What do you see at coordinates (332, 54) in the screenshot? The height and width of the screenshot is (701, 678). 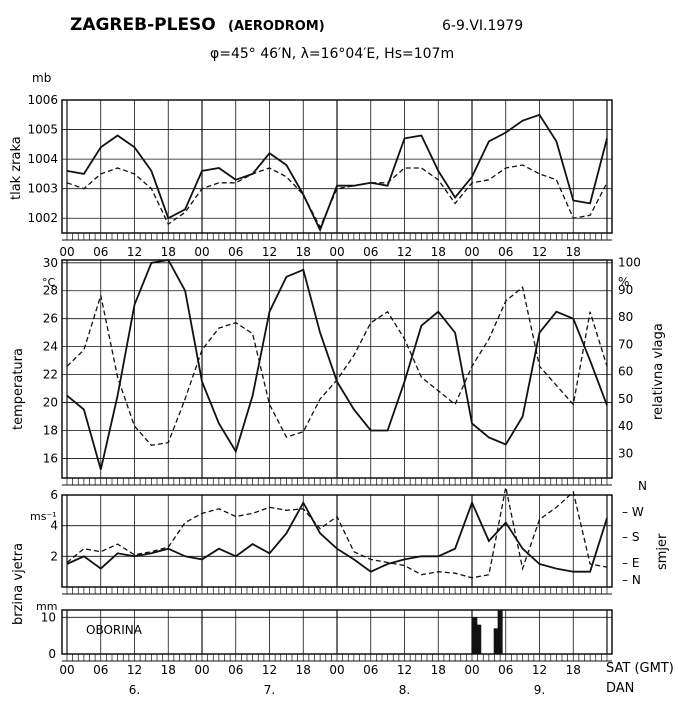 I see `coordinates: φ=45° 46′N, λ=16°04′E, Hs=107m` at bounding box center [332, 54].